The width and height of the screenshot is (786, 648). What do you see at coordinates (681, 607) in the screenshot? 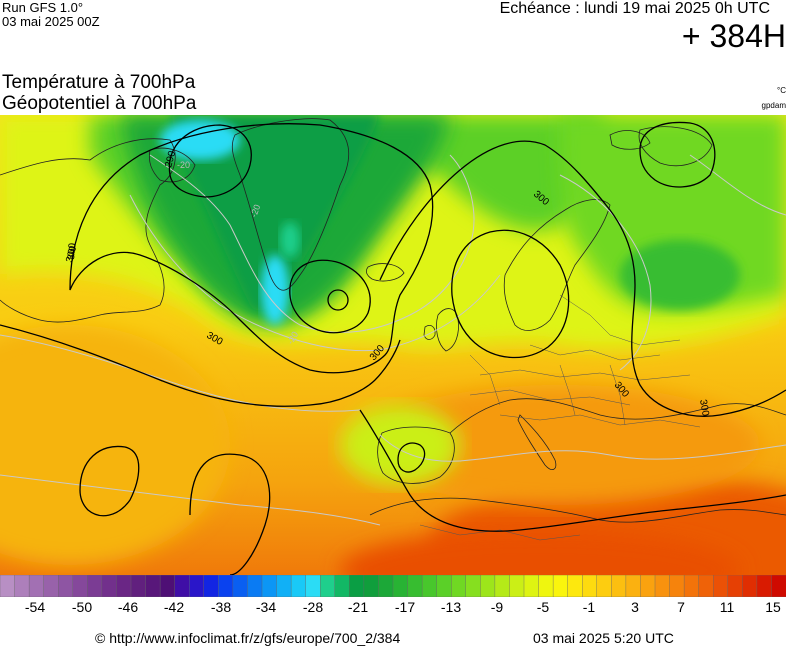
I see `scale-tick-label: 7` at bounding box center [681, 607].